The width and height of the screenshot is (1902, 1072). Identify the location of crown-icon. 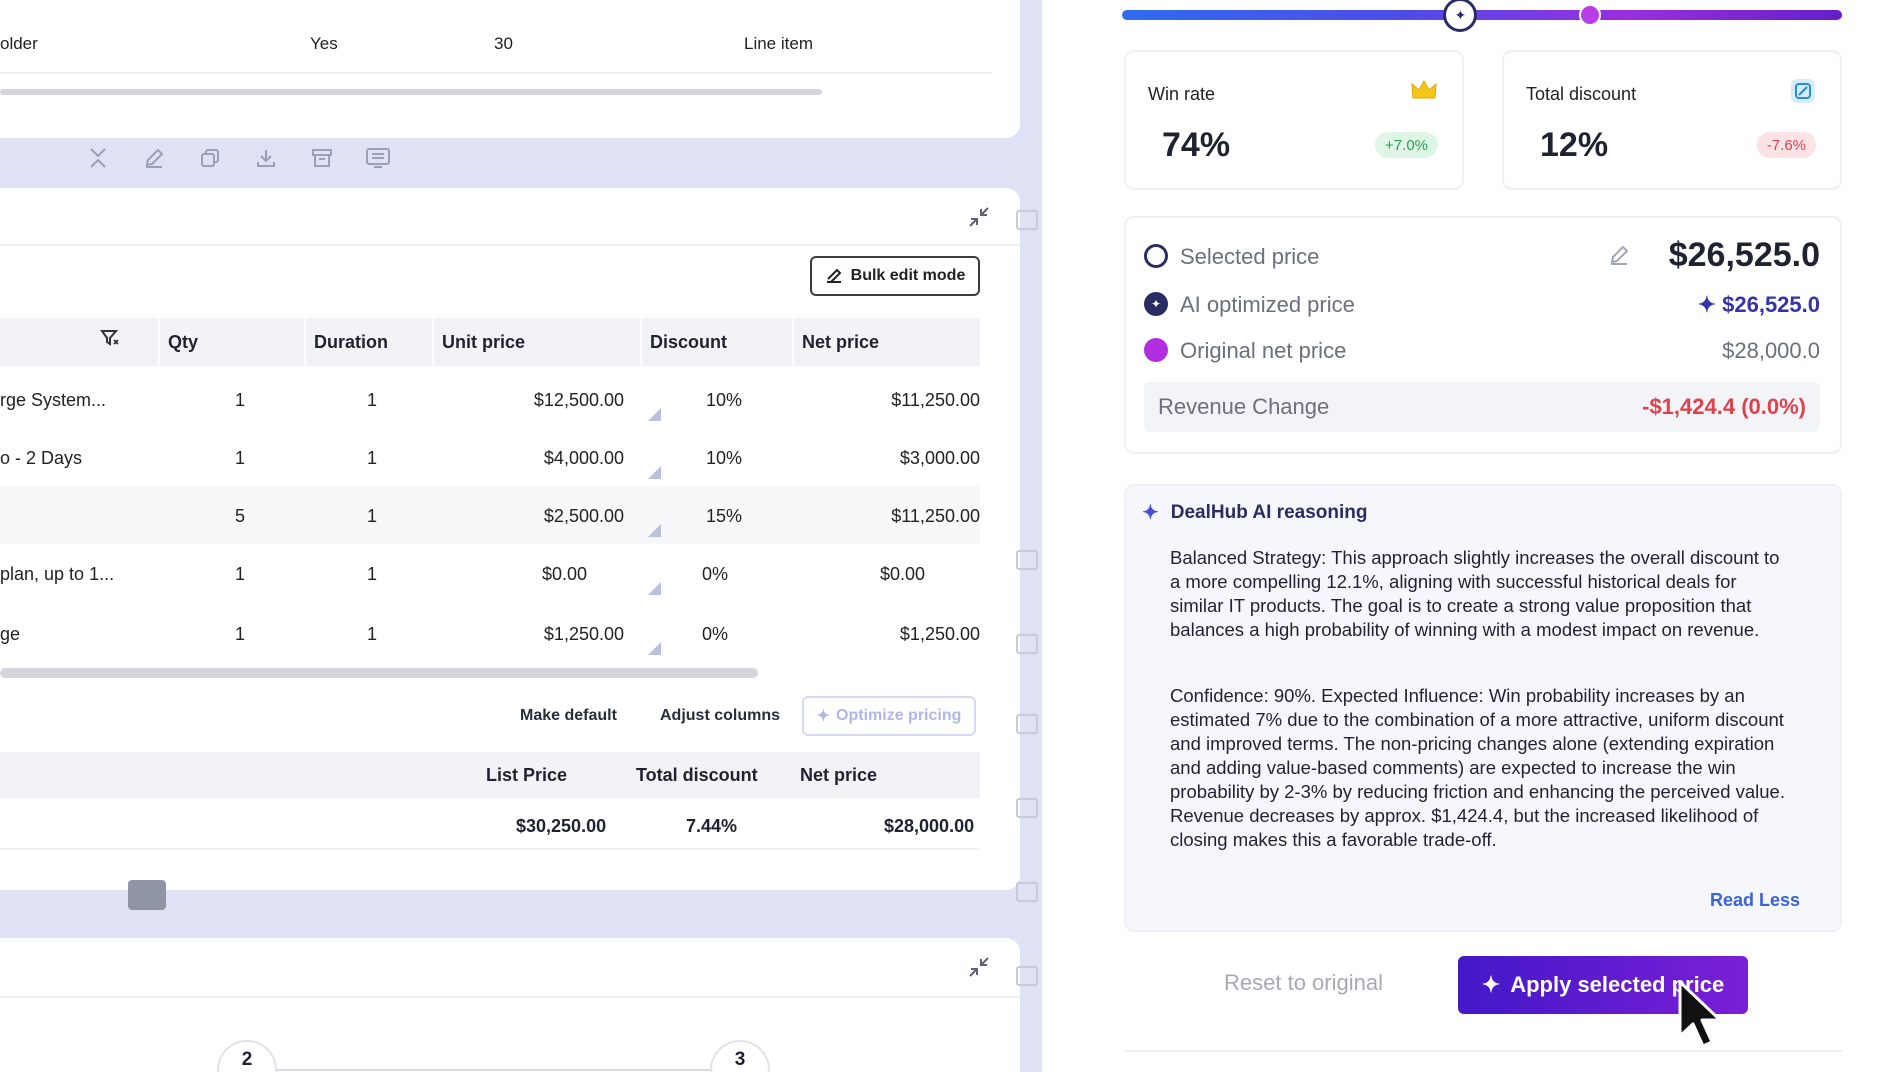
(1424, 93).